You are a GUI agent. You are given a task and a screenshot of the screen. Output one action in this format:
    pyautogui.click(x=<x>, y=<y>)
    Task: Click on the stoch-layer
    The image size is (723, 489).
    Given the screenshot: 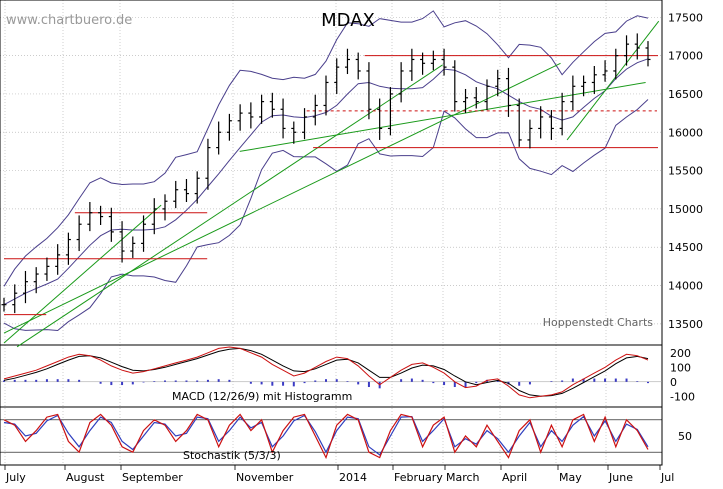 What is the action you would take?
    pyautogui.click(x=331, y=436)
    